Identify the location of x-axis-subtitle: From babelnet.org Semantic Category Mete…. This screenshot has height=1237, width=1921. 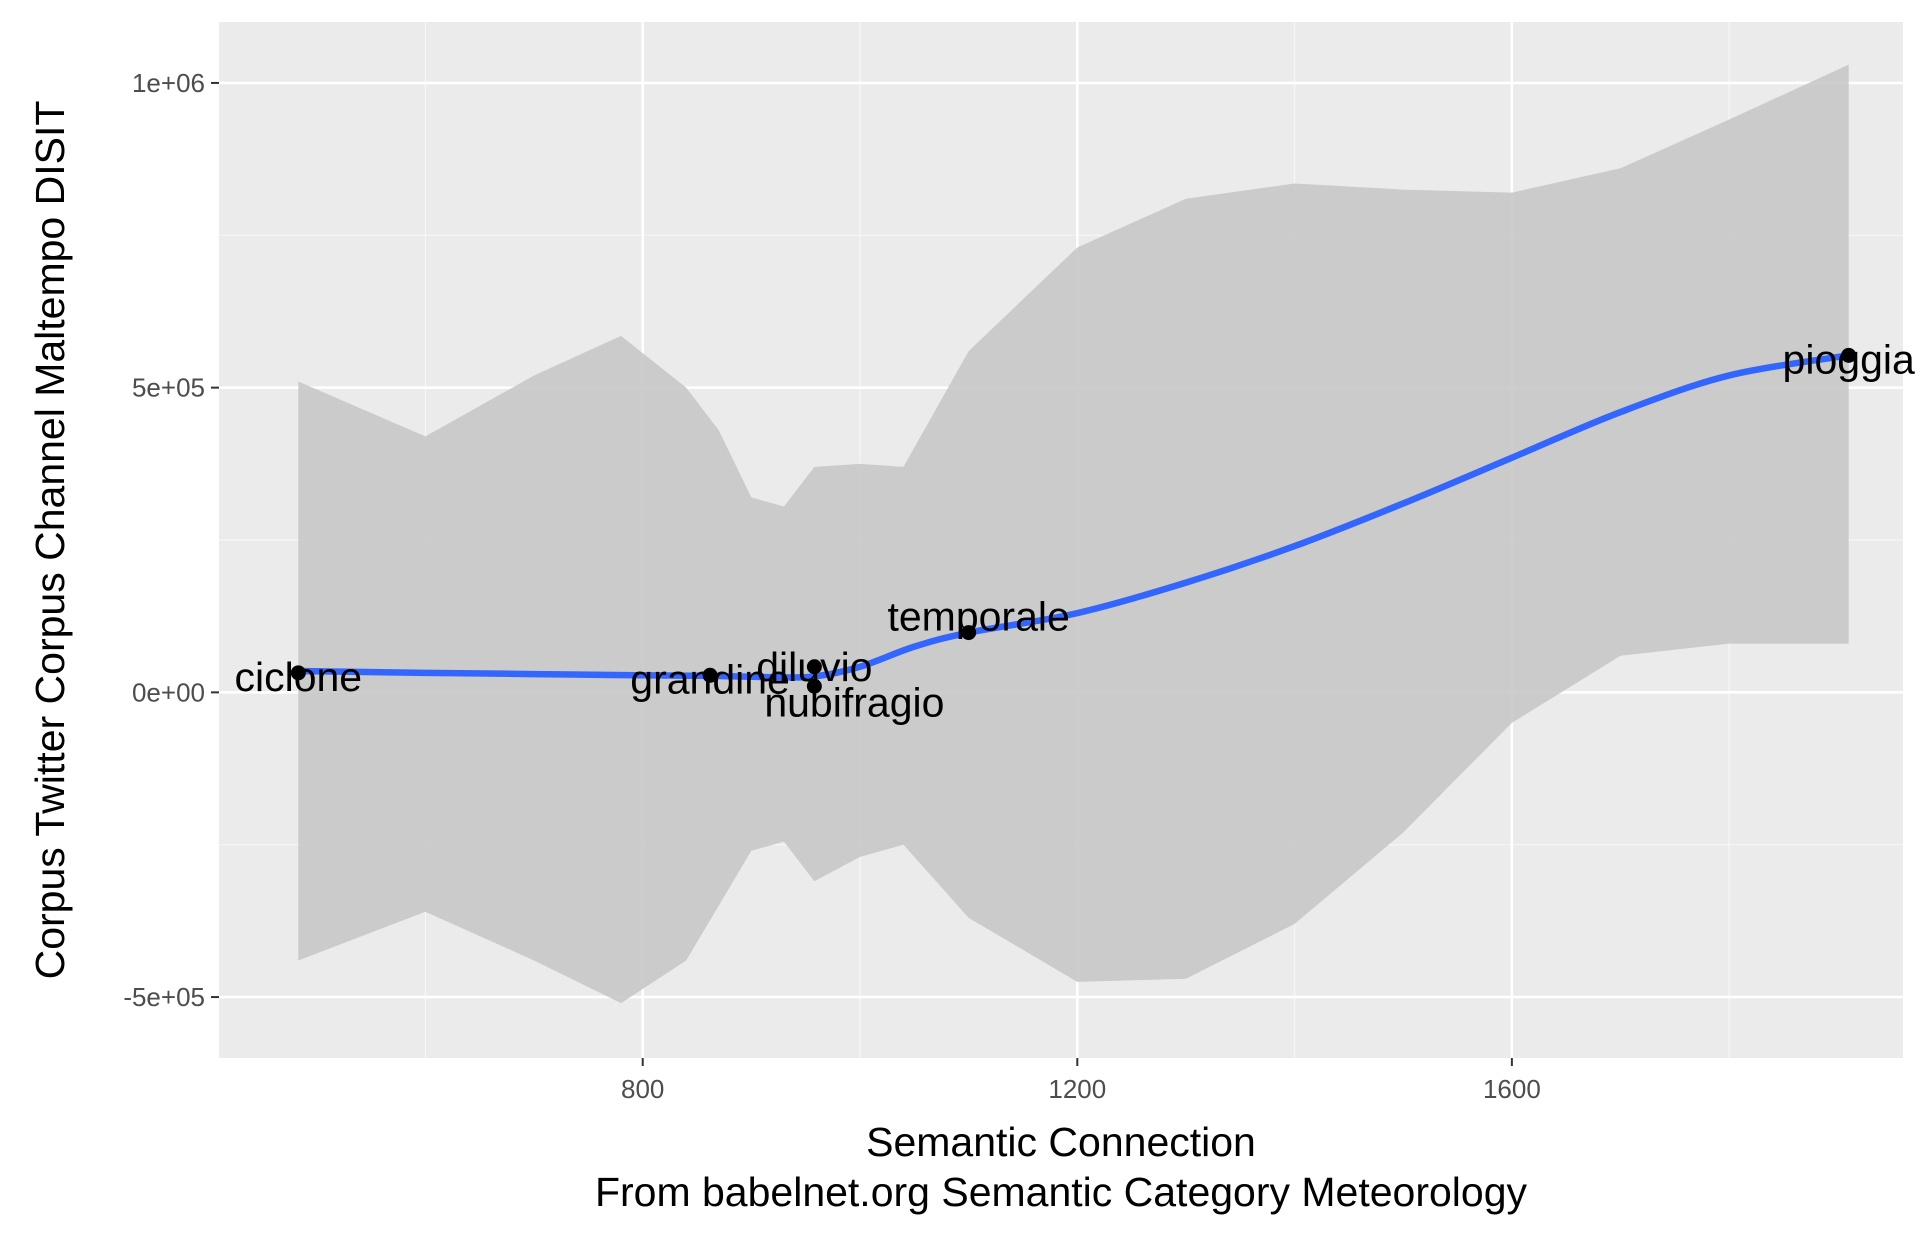
(1061, 1192).